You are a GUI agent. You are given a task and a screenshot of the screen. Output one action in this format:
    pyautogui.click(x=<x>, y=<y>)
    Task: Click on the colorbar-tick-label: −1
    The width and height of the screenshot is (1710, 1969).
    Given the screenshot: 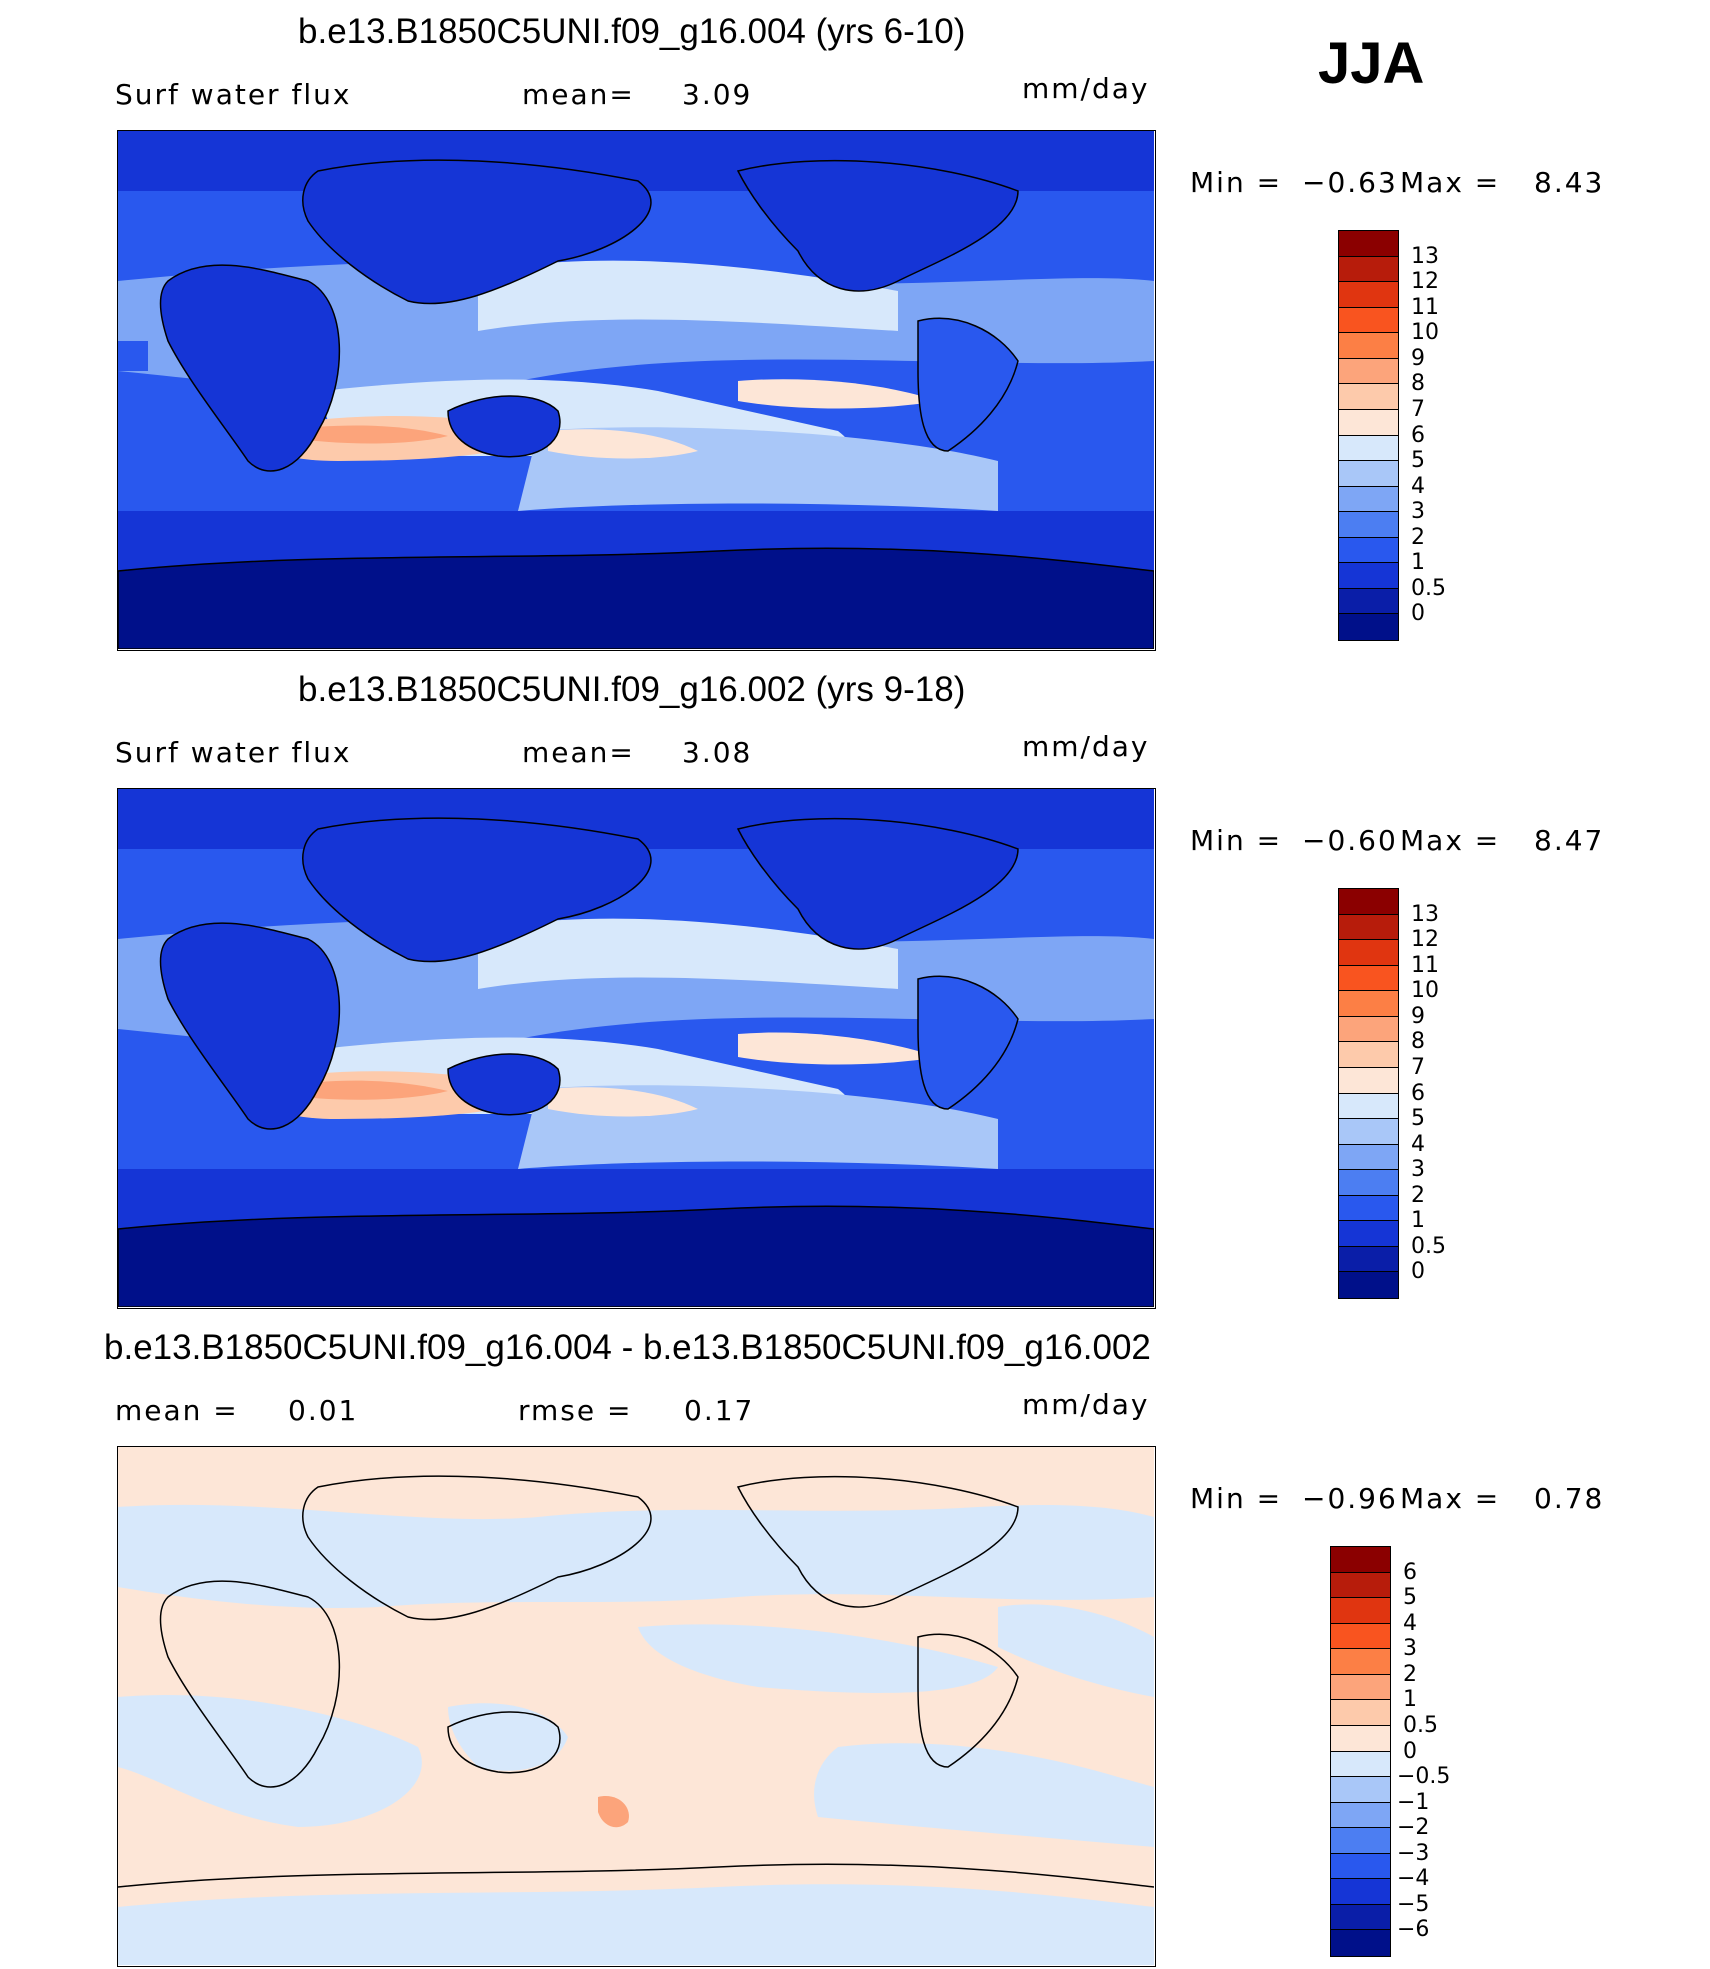 What is the action you would take?
    pyautogui.click(x=1413, y=1802)
    